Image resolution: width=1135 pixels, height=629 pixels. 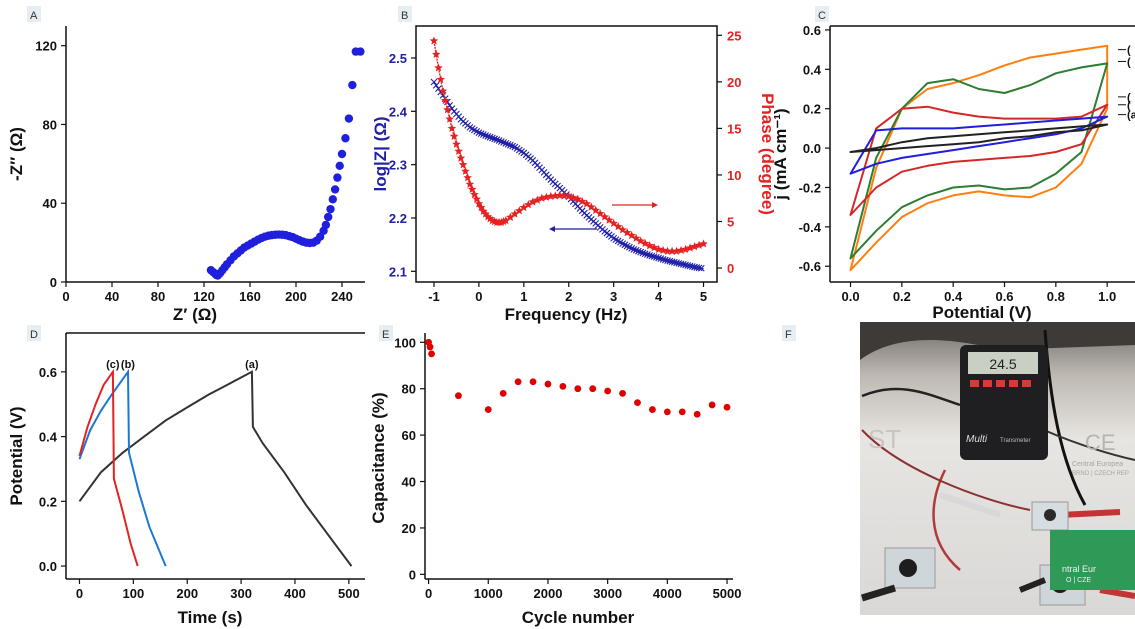 I want to click on x-tick-label: 40, so click(x=112, y=296).